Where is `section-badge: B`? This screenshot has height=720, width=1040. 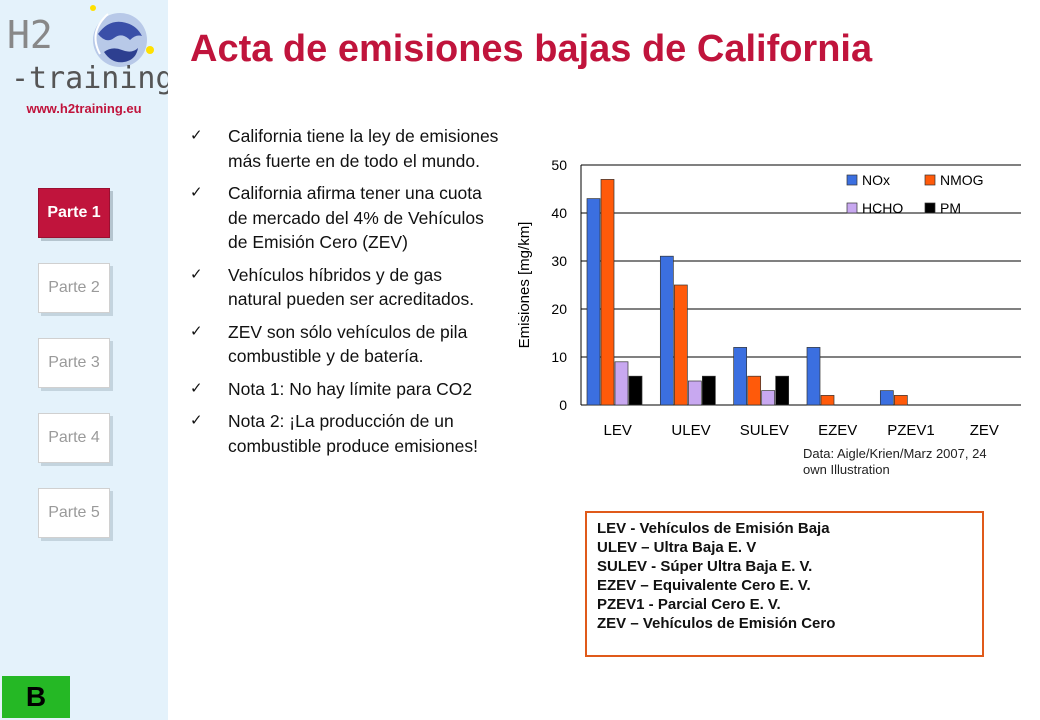
section-badge: B is located at coordinates (36, 697).